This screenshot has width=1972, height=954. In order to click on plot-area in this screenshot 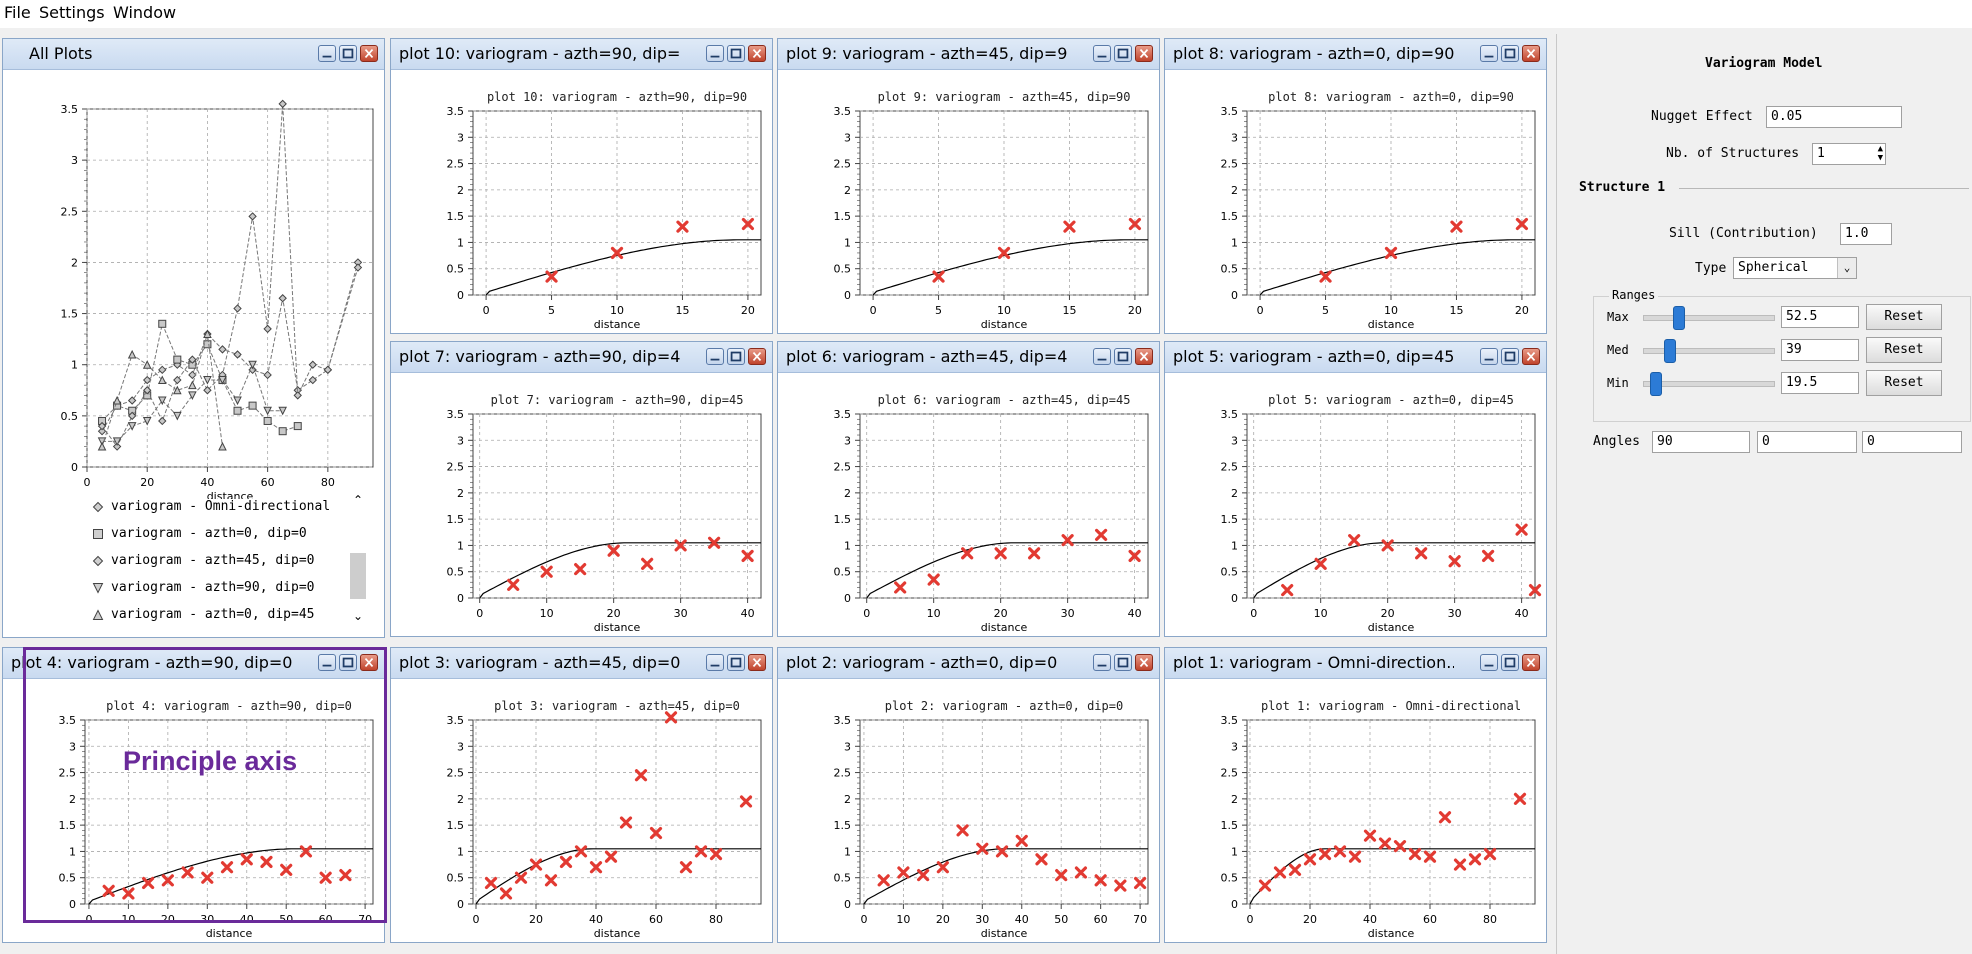, I will do `click(617, 506)`.